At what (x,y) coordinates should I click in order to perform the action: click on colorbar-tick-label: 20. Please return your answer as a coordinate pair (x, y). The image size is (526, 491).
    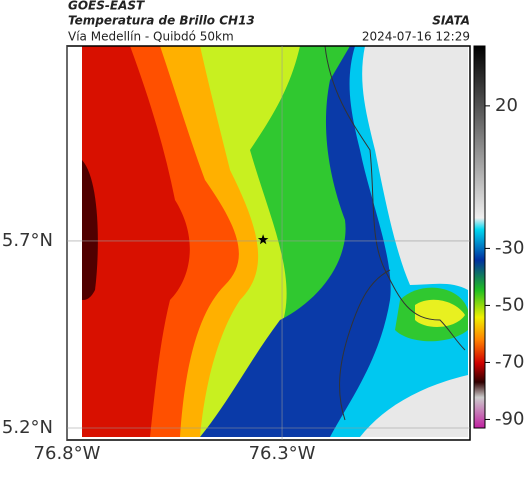
    Looking at the image, I should click on (506, 105).